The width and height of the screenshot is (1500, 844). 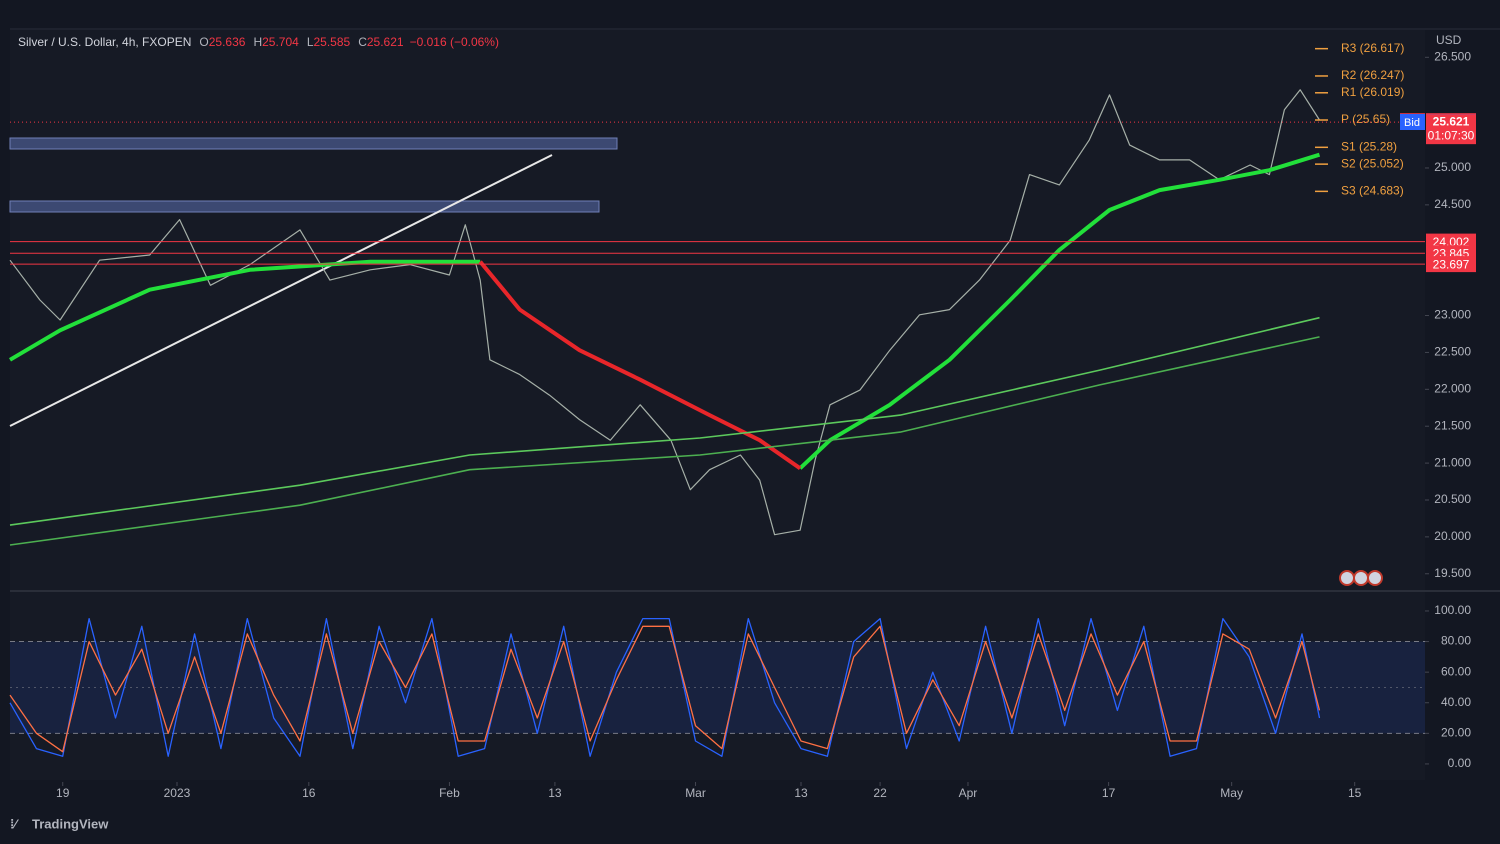 What do you see at coordinates (1452, 352) in the screenshot?
I see `y-tick-label: 22.500` at bounding box center [1452, 352].